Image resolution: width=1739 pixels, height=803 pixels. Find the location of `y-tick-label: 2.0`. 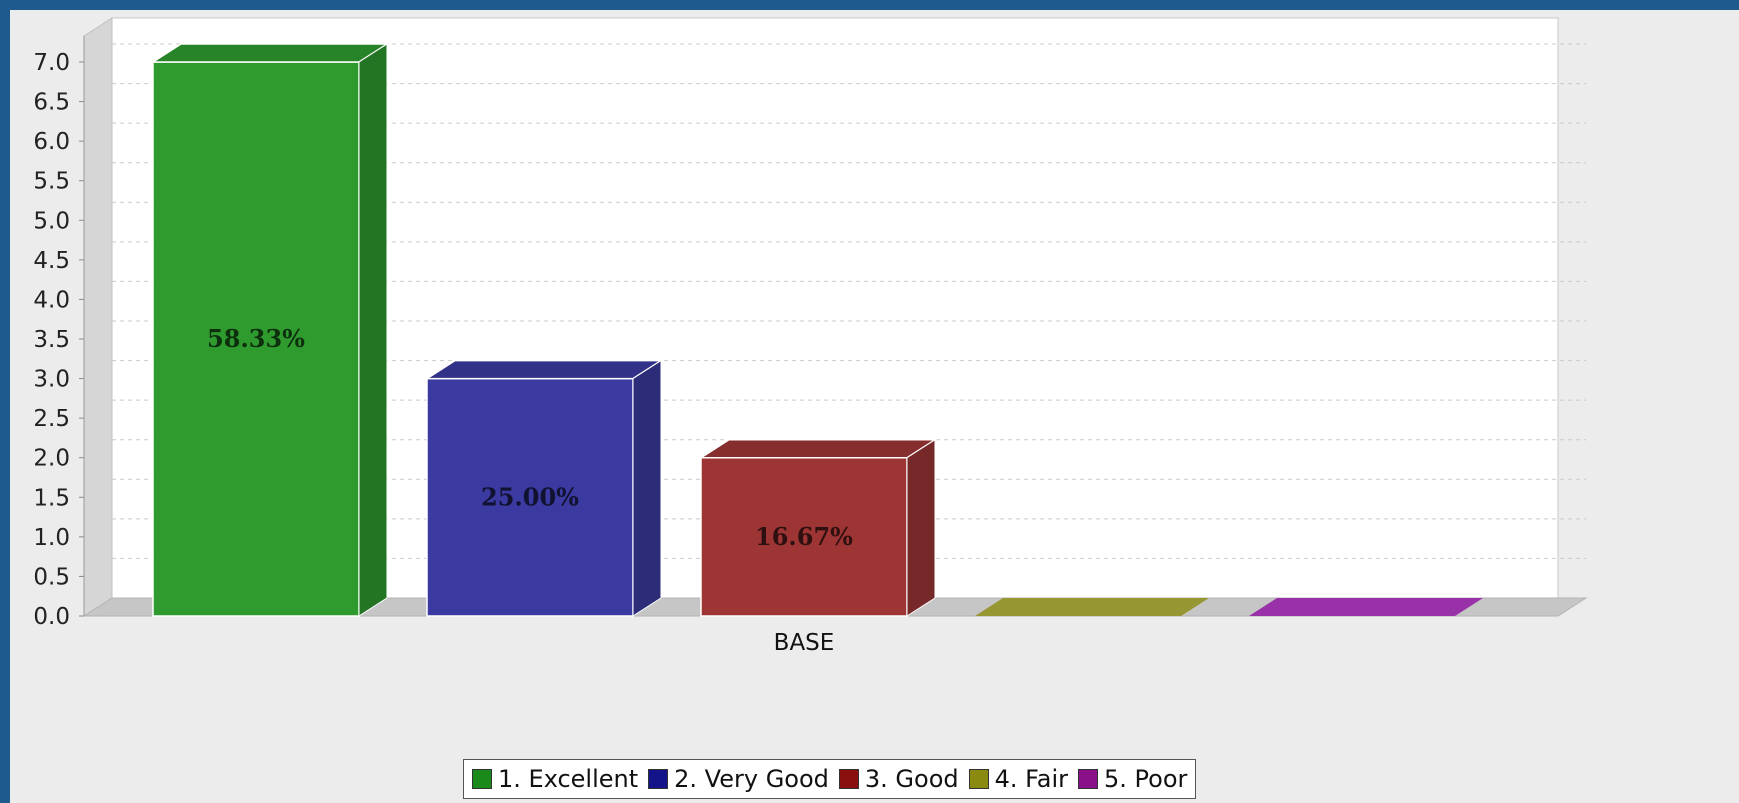

y-tick-label: 2.0 is located at coordinates (51, 459).